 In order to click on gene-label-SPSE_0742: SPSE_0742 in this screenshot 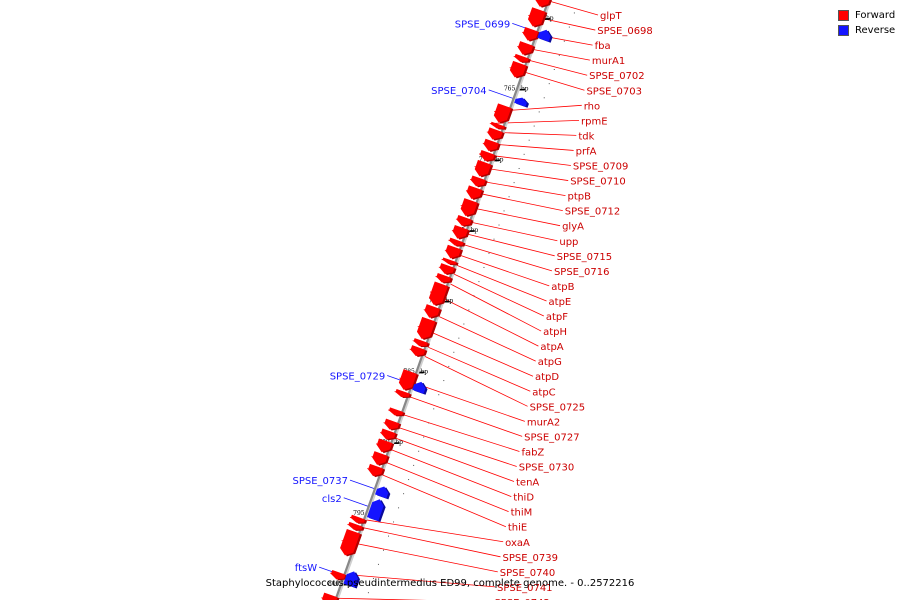, I will do `click(522, 599)`.